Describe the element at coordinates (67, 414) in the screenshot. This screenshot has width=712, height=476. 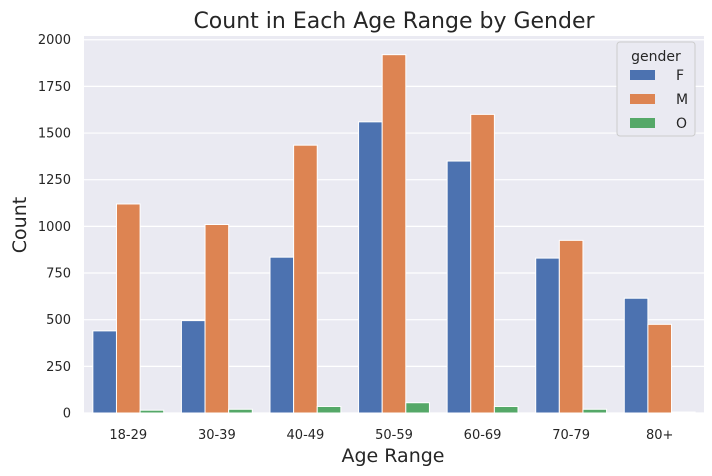
I see `y-tick-label: 0` at that location.